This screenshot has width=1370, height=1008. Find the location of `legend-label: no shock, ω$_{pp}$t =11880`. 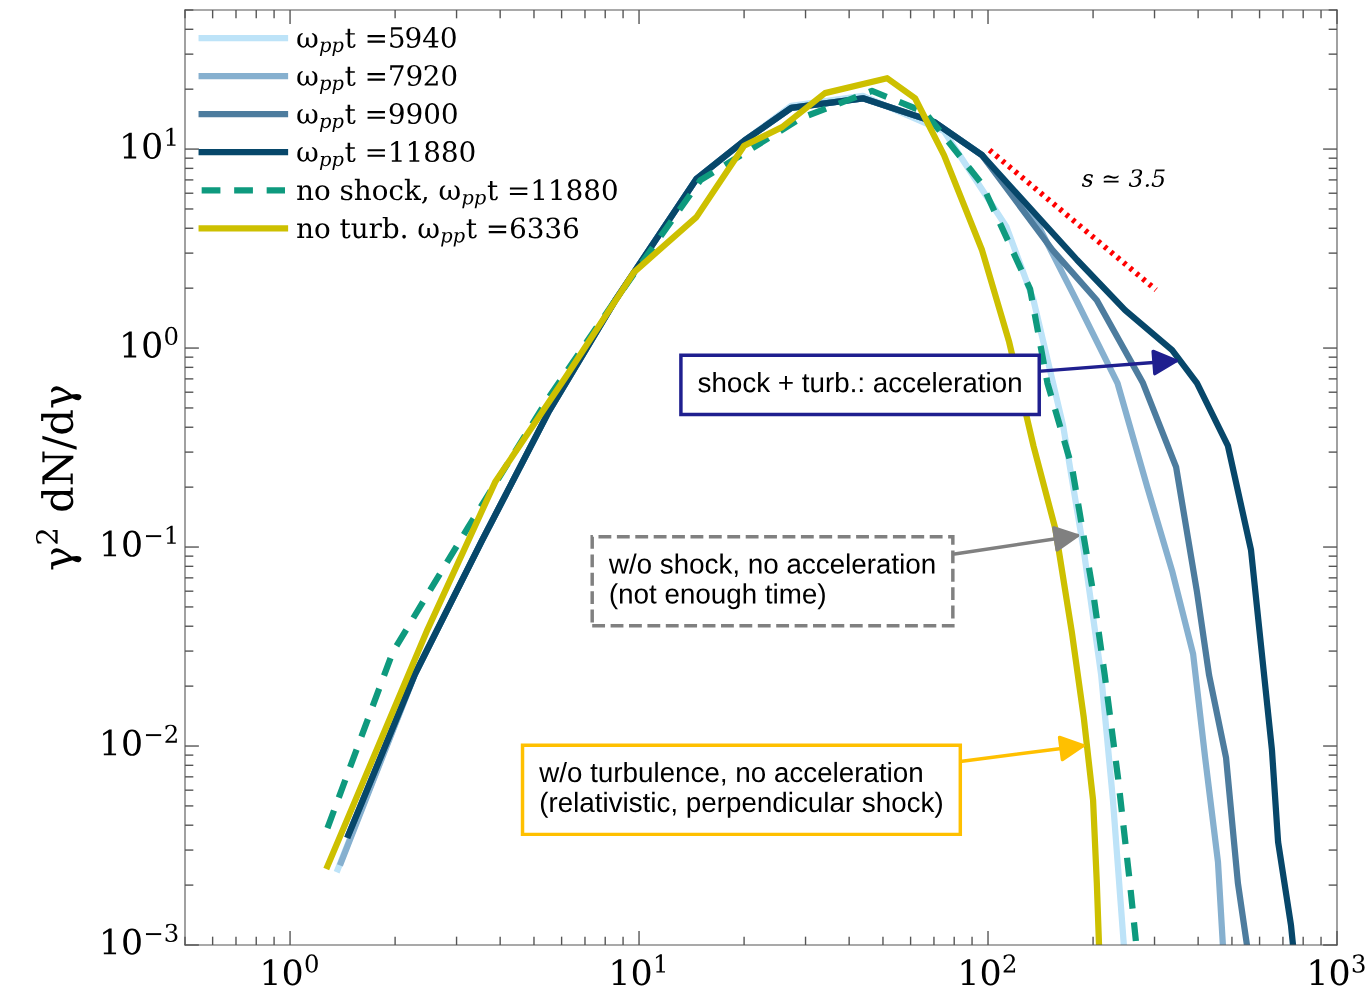

legend-label: no shock, ω$_{pp}$t =11880 is located at coordinates (457, 193).